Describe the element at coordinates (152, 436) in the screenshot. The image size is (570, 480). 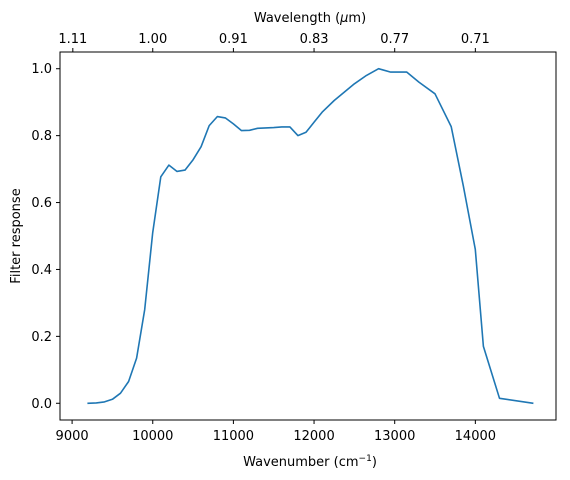
I see `x-tick-label: 10000` at that location.